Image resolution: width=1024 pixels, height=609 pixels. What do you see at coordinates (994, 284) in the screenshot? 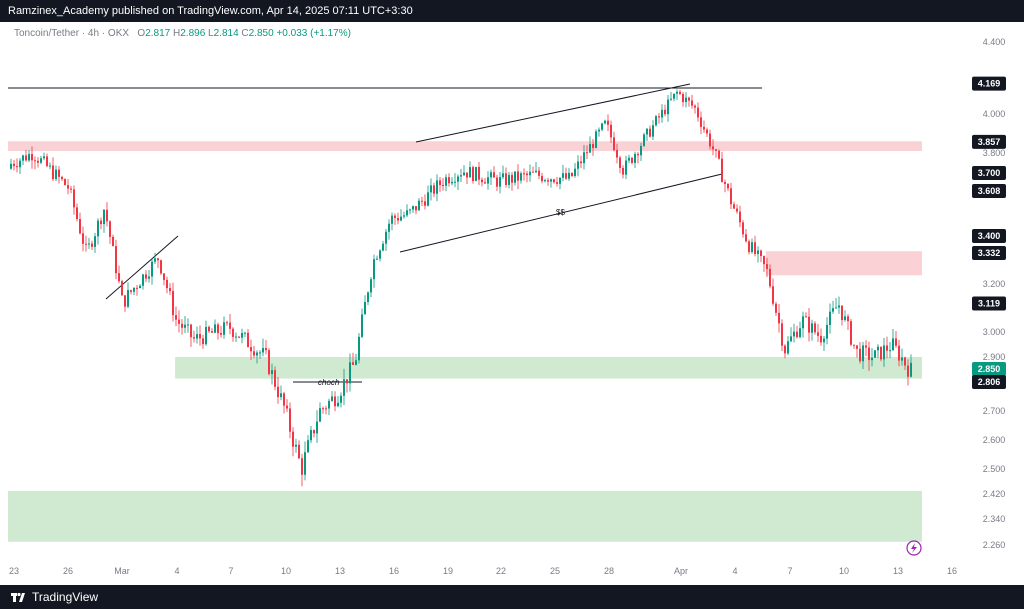
I see `y-tick-label: 3.200` at bounding box center [994, 284].